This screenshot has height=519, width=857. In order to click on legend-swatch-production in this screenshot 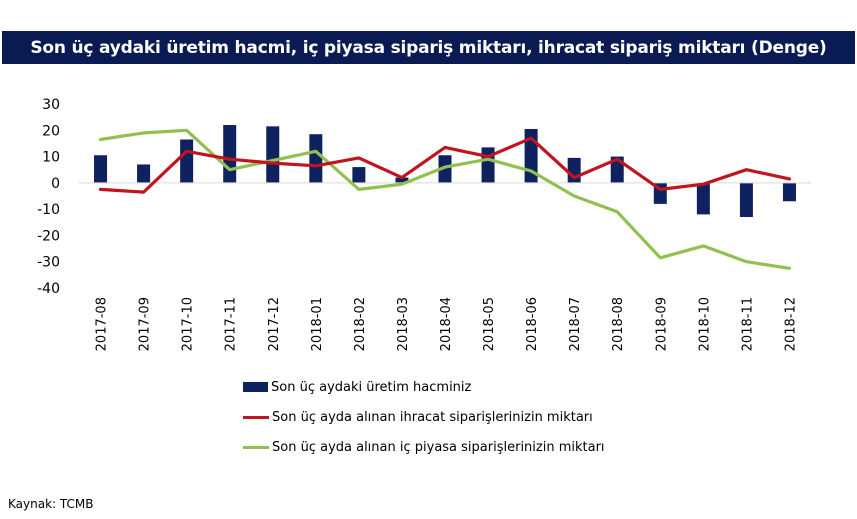, I will do `click(255, 387)`.